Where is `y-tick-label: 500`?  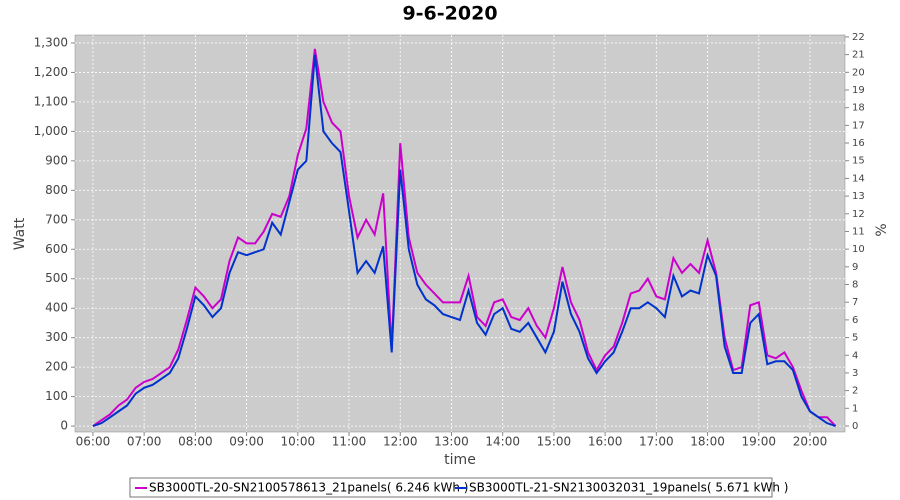 y-tick-label: 500 is located at coordinates (56, 278).